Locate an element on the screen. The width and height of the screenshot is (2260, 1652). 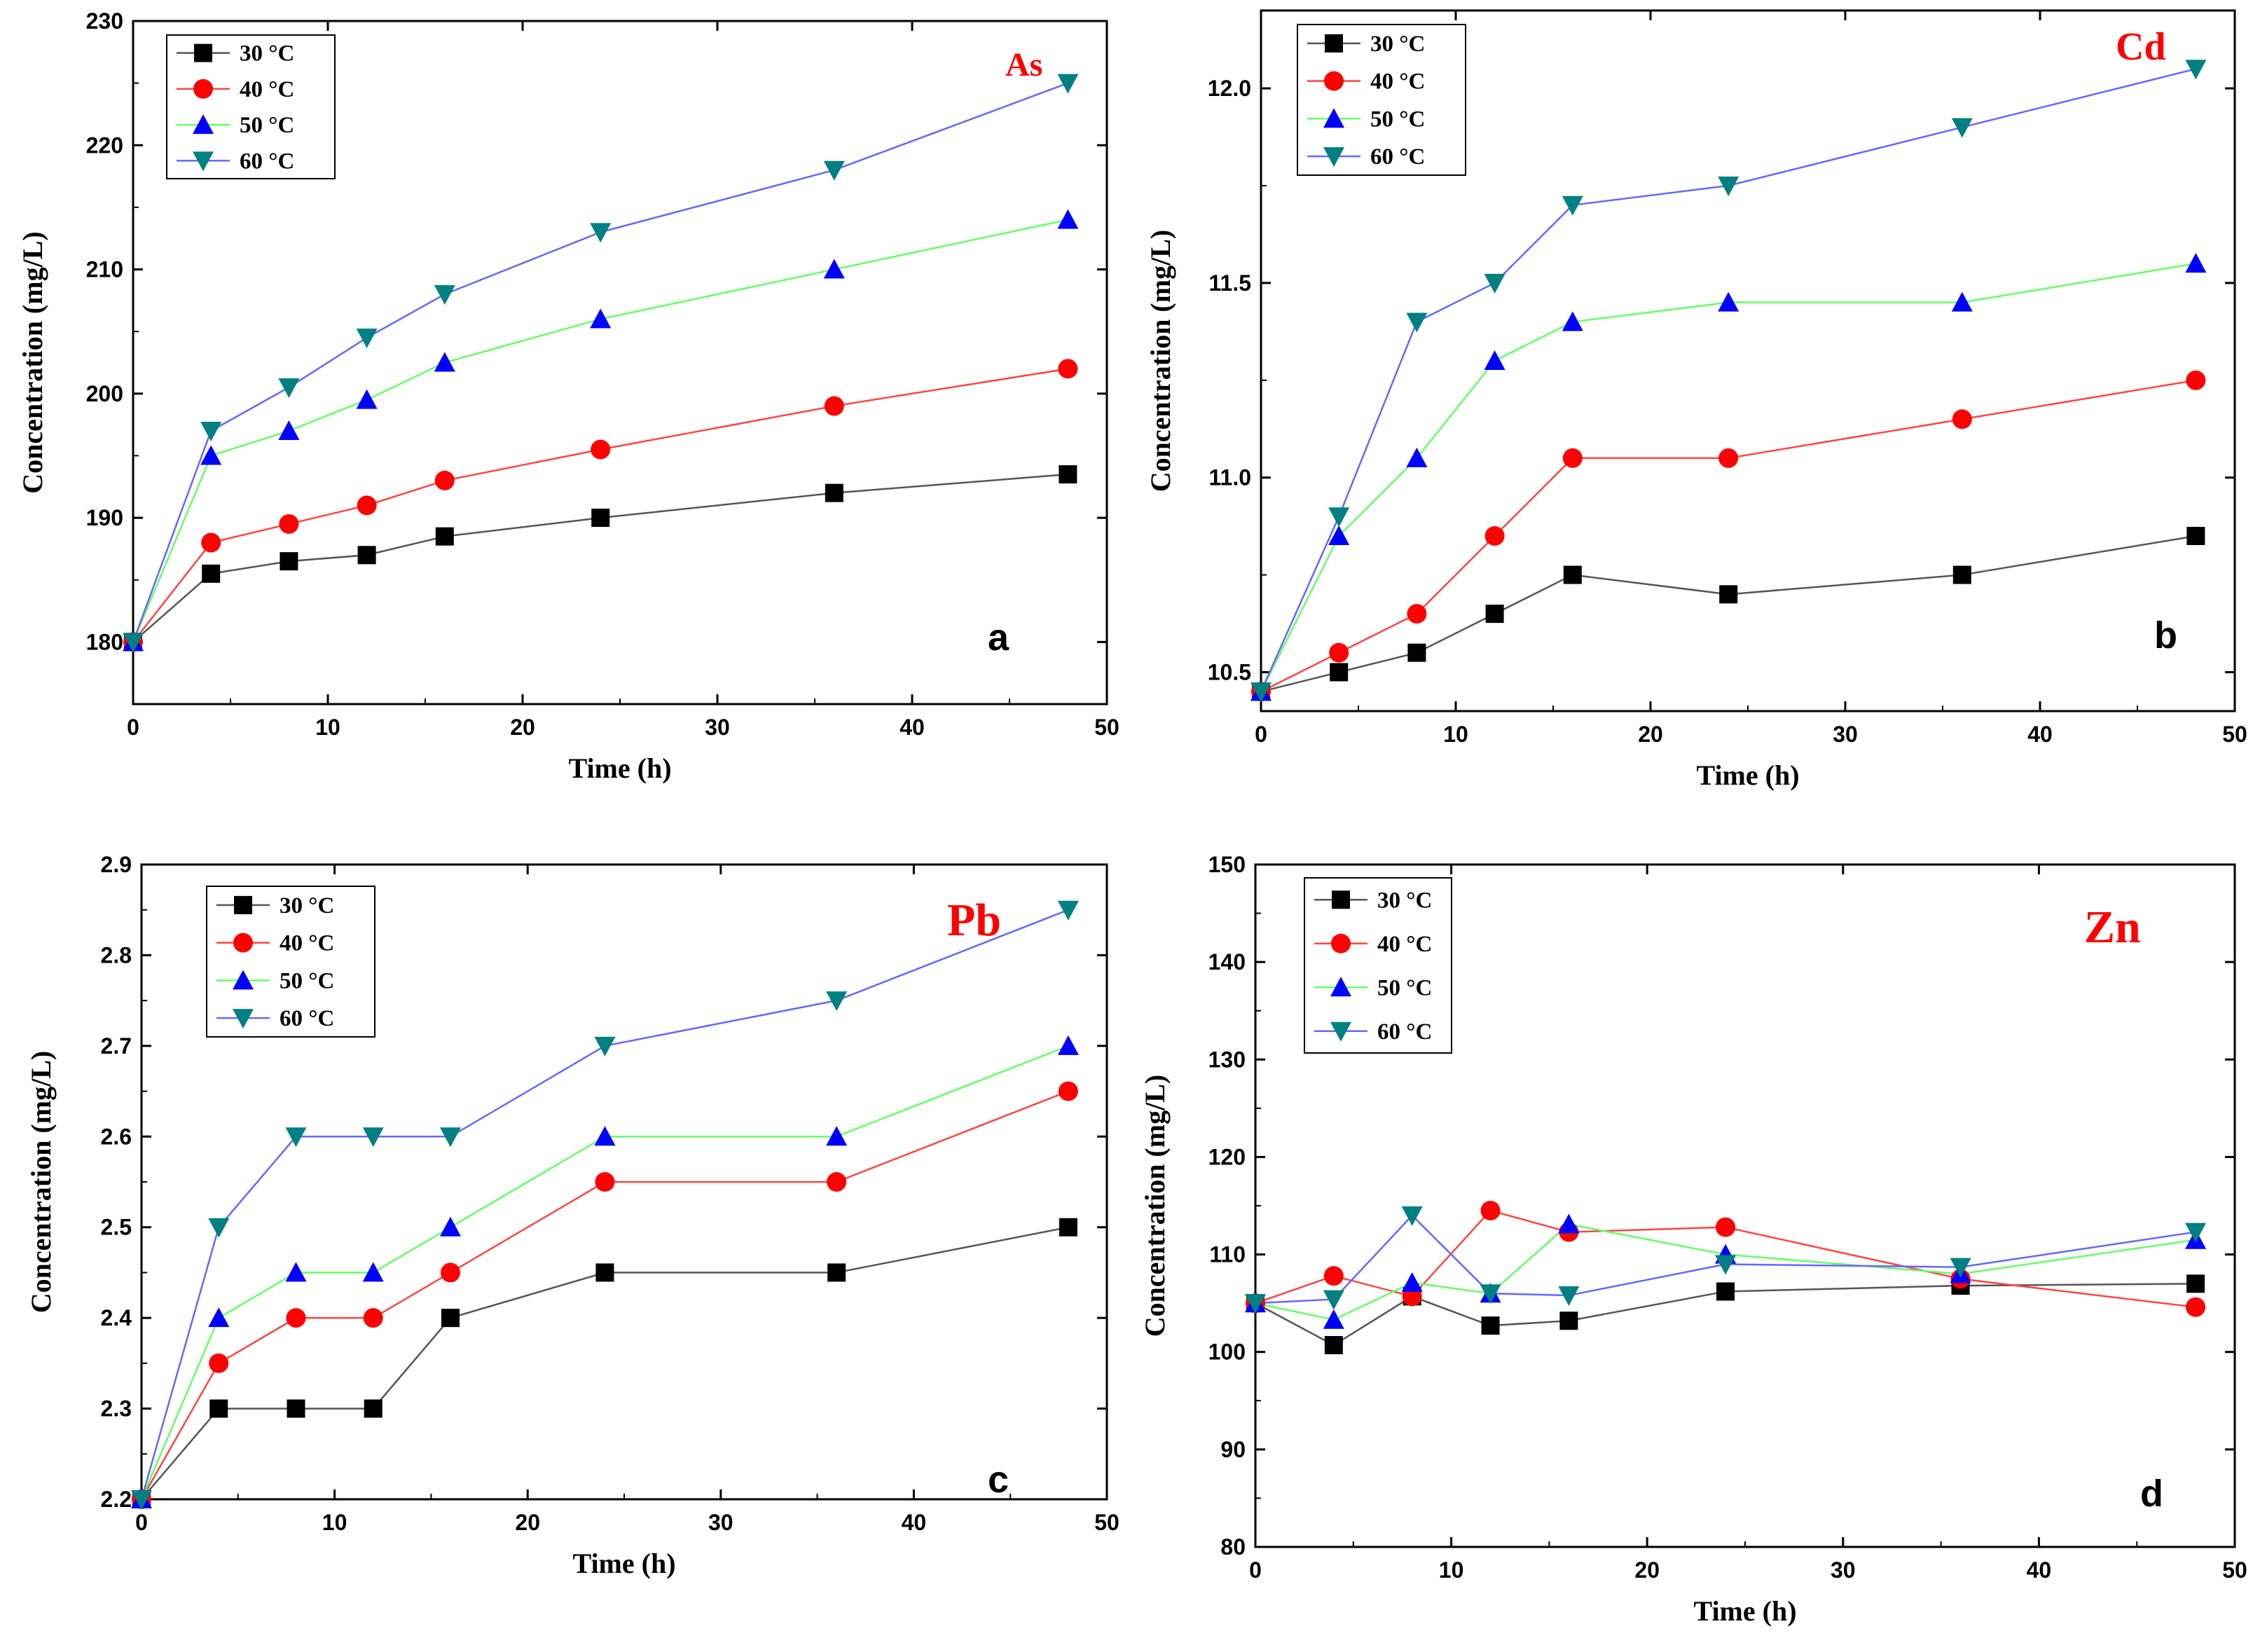
element-label: As is located at coordinates (1023, 64).